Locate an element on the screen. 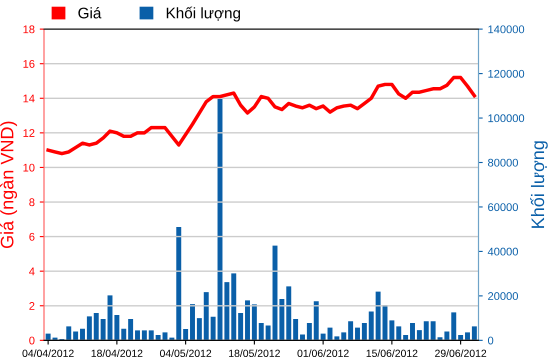 Image resolution: width=550 pixels, height=364 pixels. y-tick-label: 14 is located at coordinates (29, 98).